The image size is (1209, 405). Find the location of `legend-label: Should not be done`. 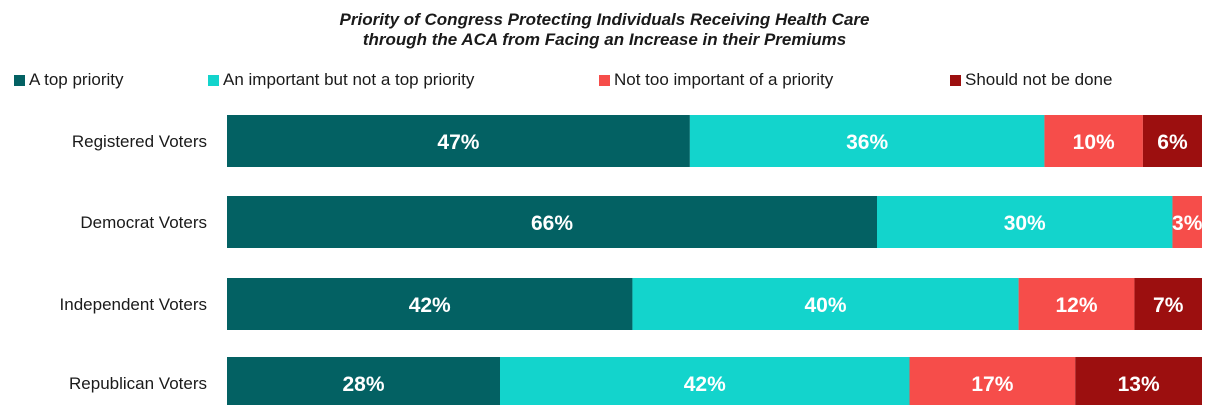

legend-label: Should not be done is located at coordinates (1039, 79).